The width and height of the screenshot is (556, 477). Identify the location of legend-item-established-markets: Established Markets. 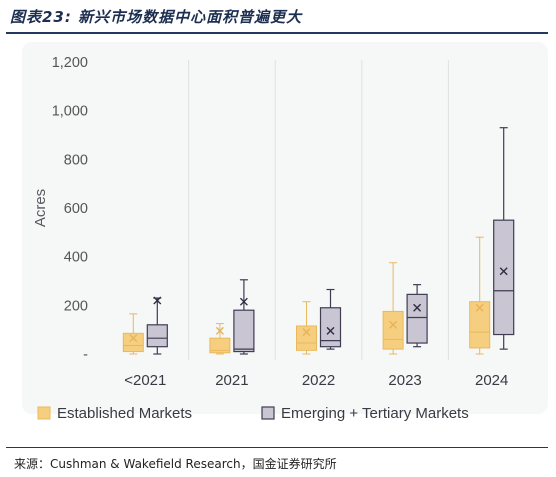
(114, 413).